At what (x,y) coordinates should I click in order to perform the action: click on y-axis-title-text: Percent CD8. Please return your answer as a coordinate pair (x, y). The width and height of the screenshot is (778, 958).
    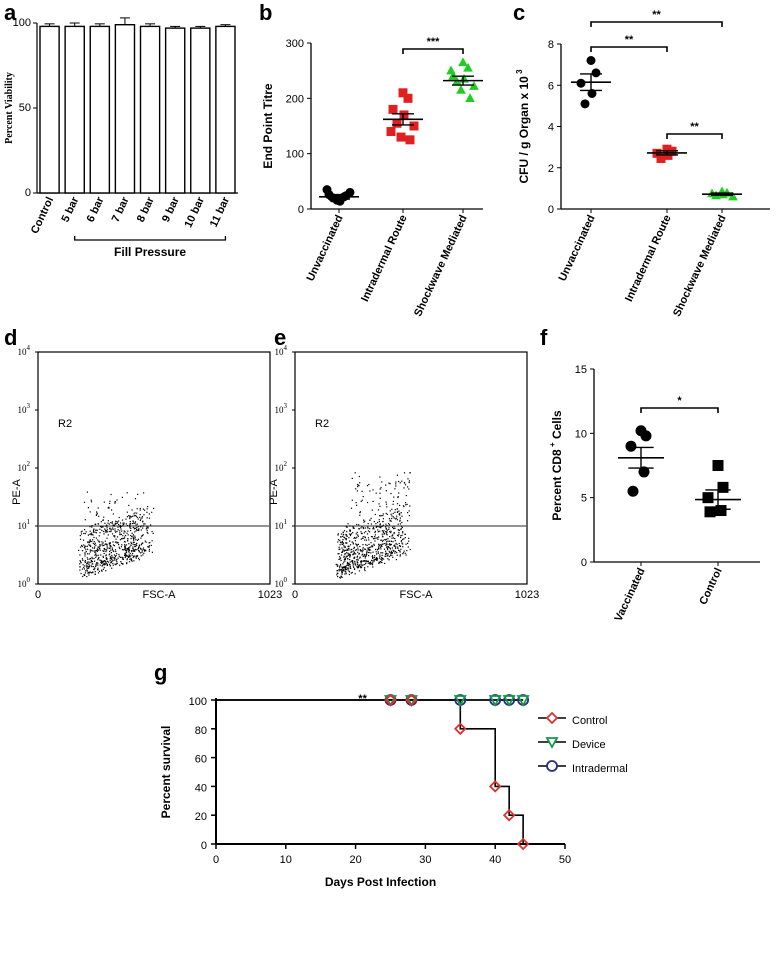
    Looking at the image, I should click on (557, 485).